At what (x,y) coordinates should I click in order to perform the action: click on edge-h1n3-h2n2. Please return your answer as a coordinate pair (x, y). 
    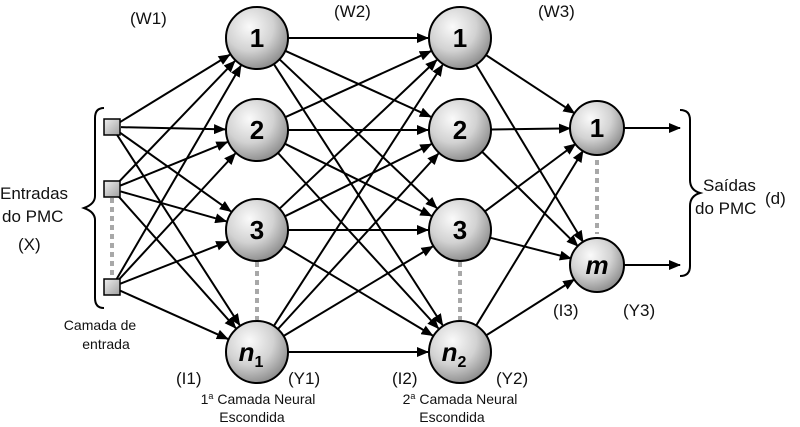
    Looking at the image, I should click on (358, 291).